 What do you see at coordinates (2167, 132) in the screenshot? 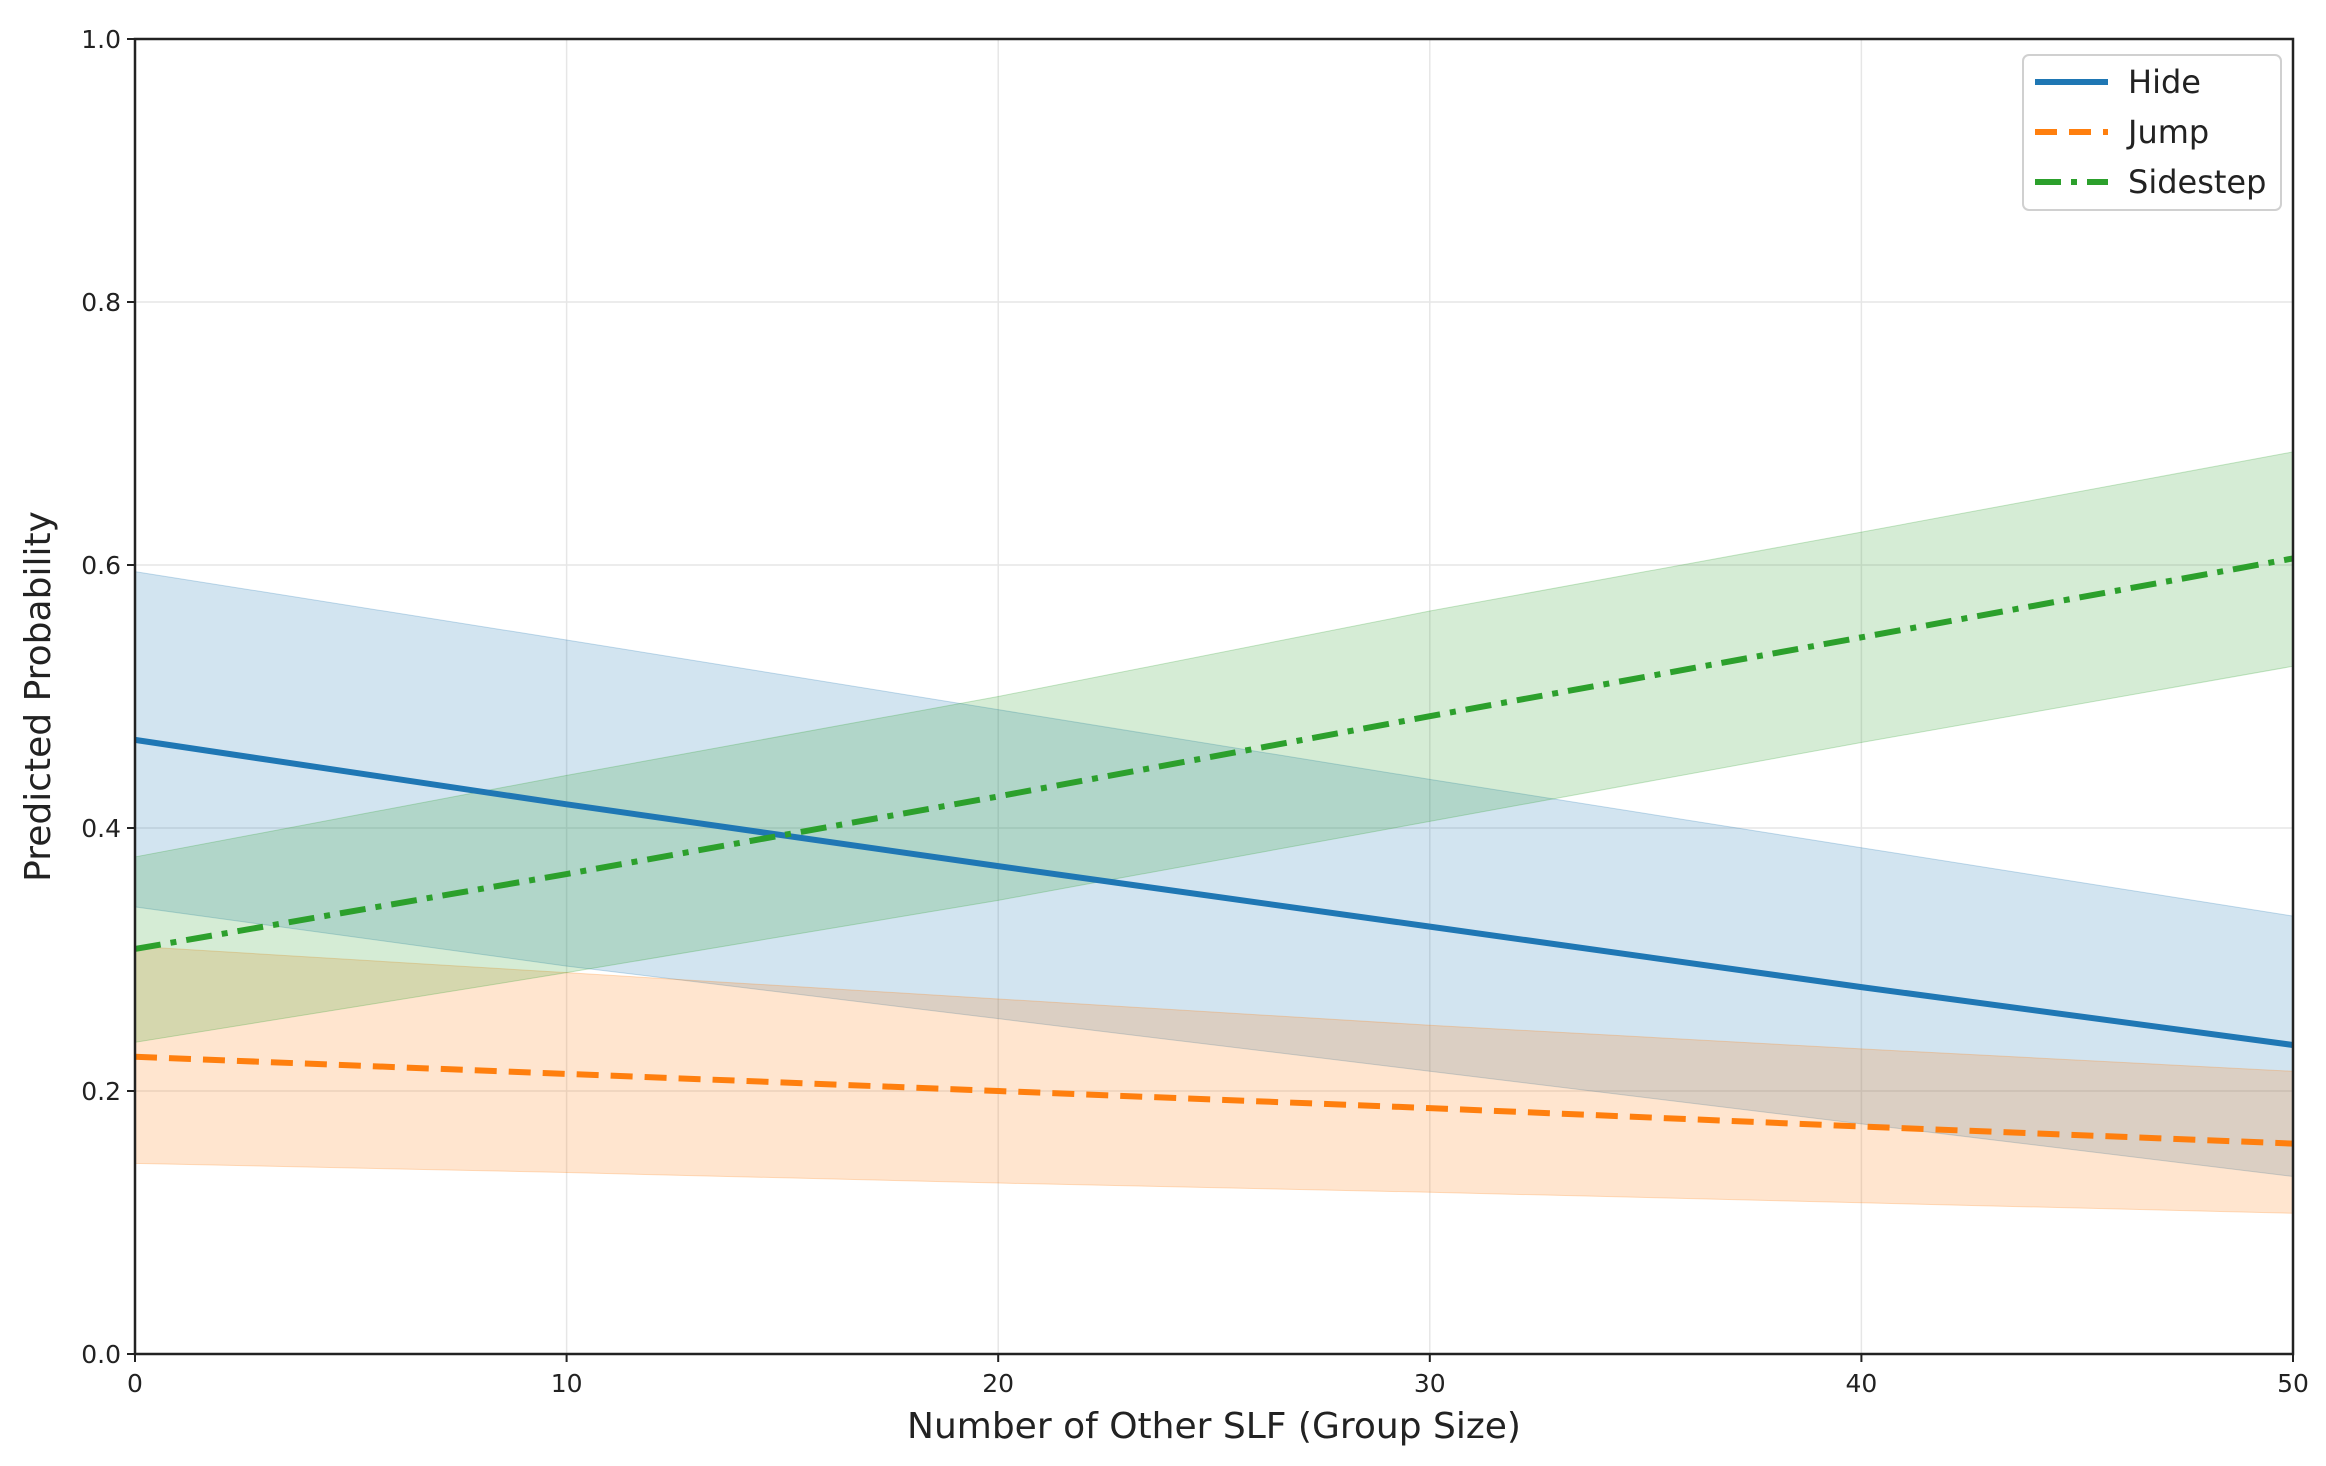
I see `legend-label: Jump` at bounding box center [2167, 132].